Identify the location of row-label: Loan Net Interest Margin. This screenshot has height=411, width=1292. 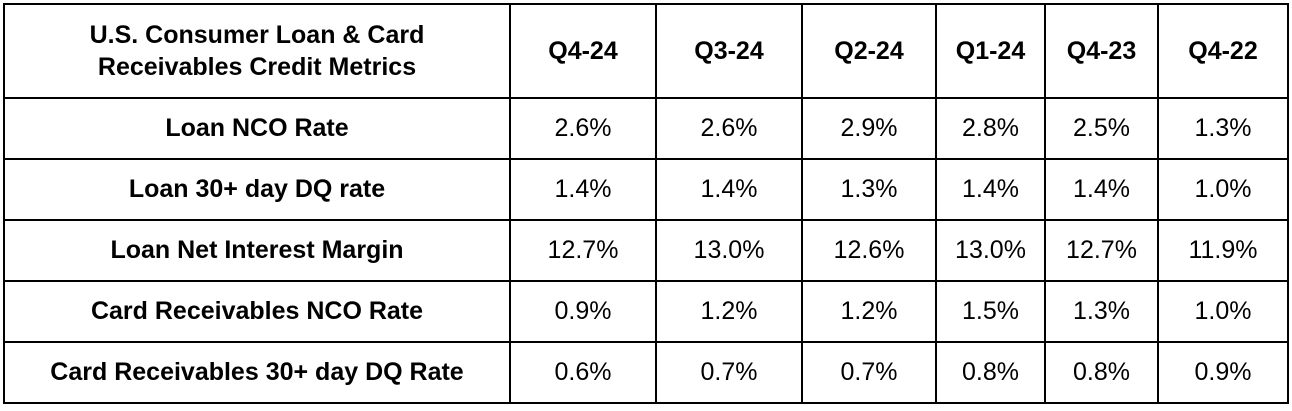
(257, 250).